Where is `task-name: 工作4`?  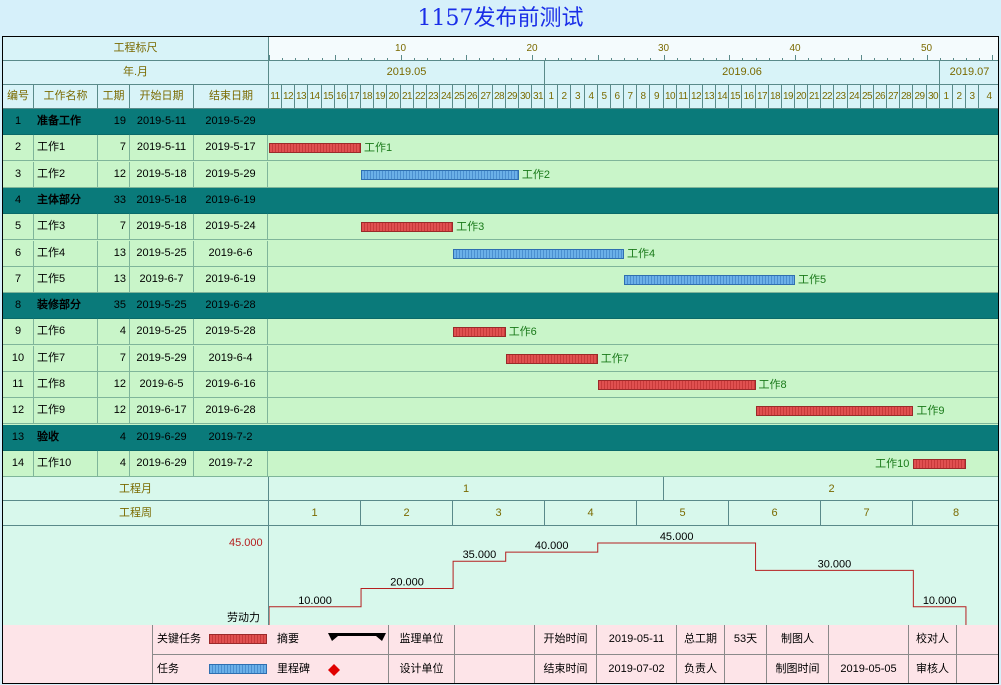 task-name: 工作4 is located at coordinates (66, 253).